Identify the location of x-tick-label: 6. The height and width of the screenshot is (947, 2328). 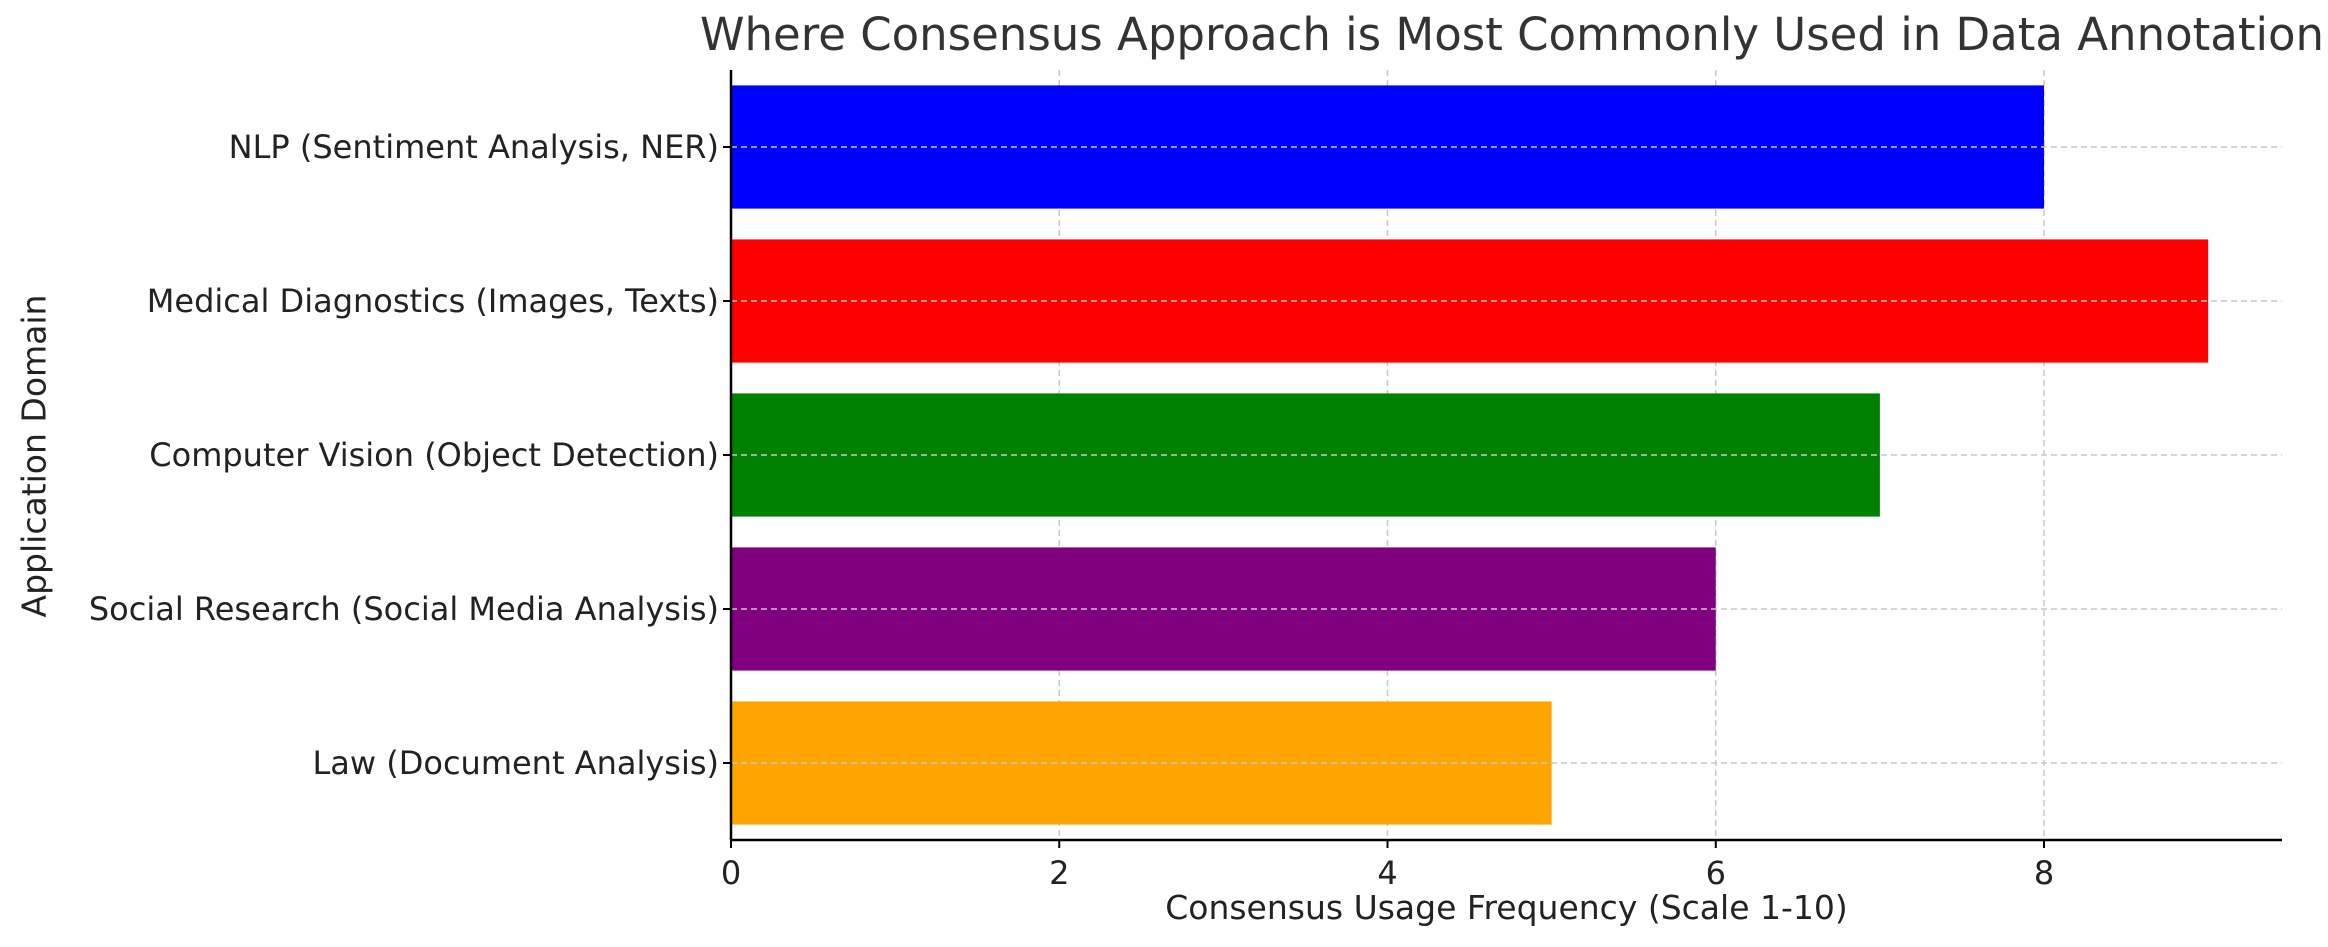
(1716, 873).